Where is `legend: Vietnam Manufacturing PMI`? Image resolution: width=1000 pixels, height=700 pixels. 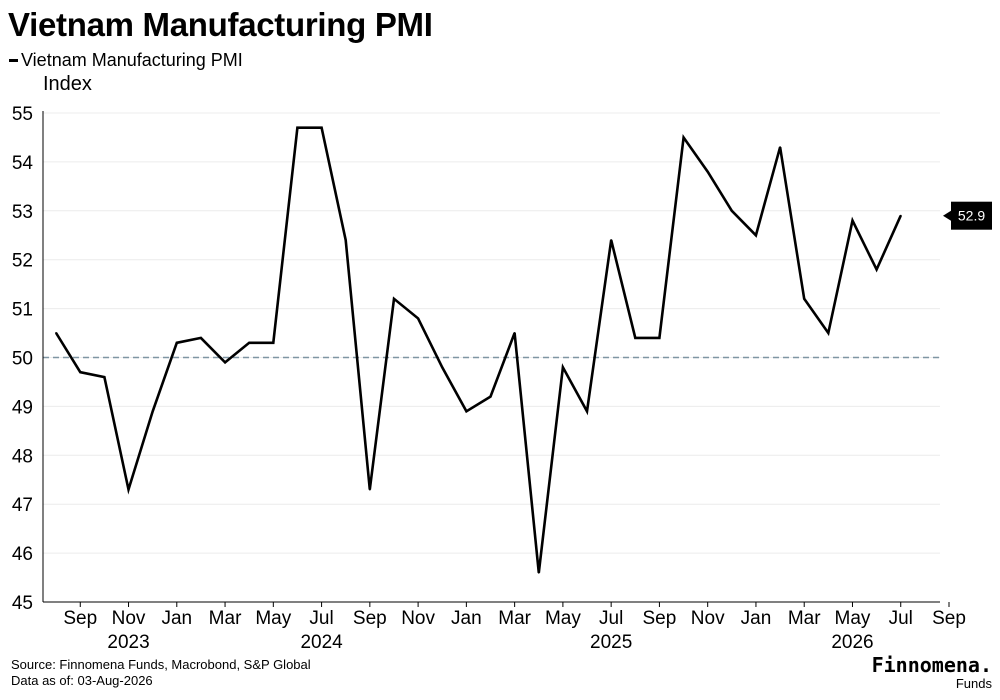
legend: Vietnam Manufacturing PMI is located at coordinates (126, 60).